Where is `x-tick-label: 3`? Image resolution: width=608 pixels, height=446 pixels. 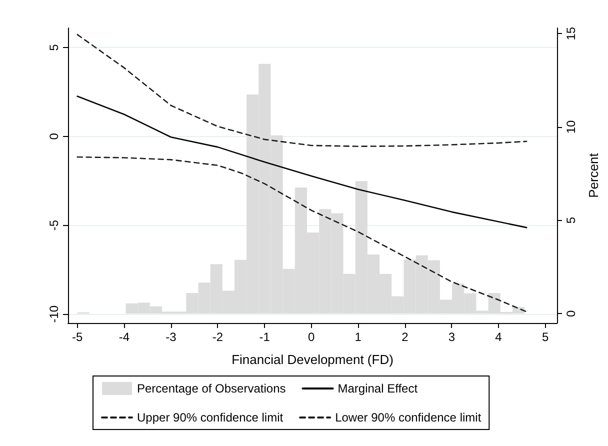
x-tick-label: 3 is located at coordinates (452, 337).